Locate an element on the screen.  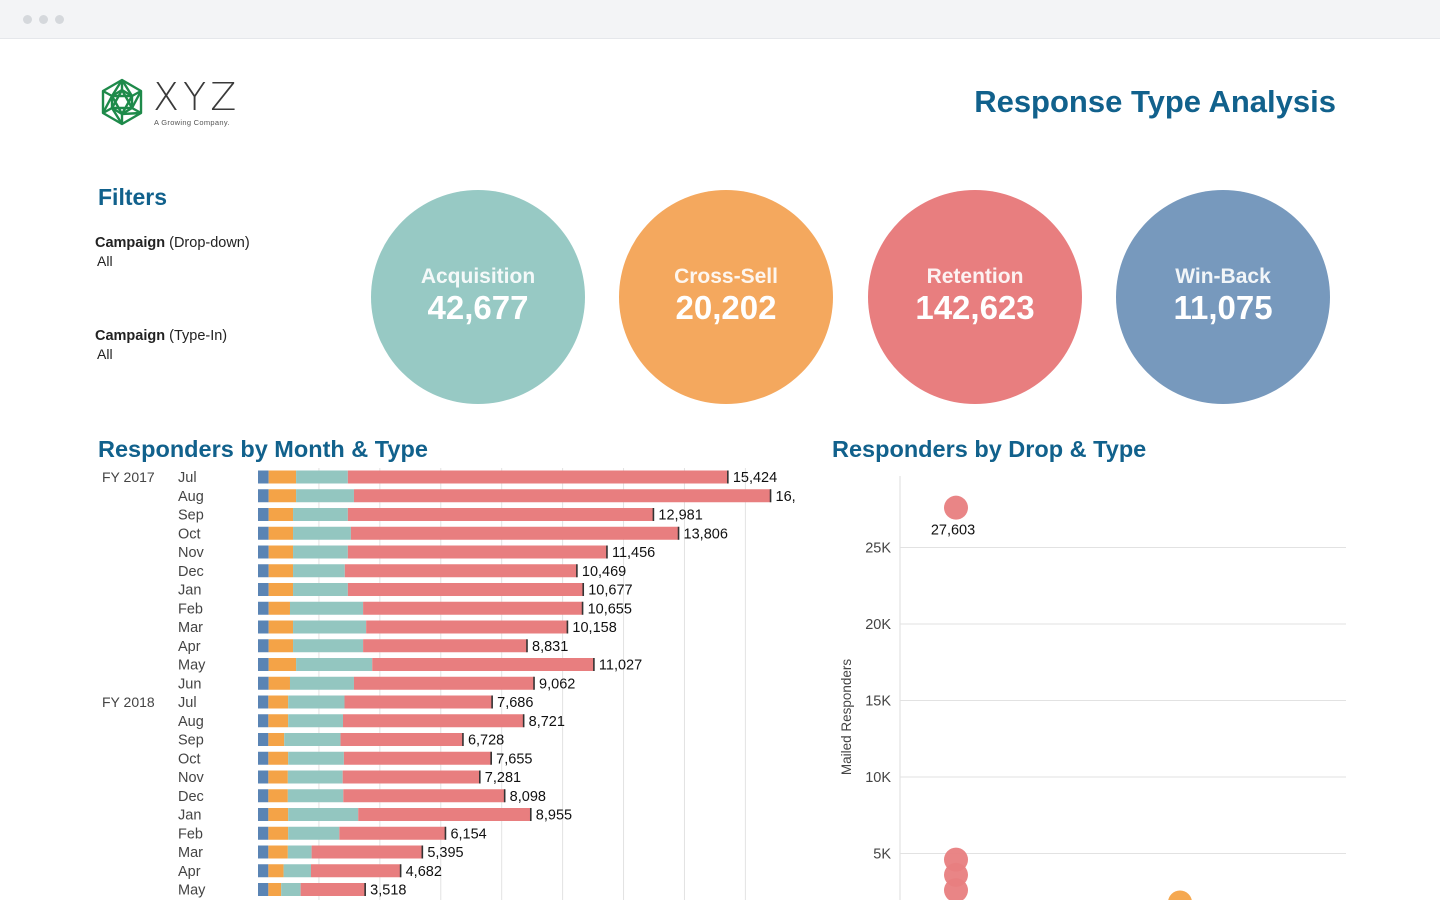
bar-total-label: 10,158 is located at coordinates (594, 628).